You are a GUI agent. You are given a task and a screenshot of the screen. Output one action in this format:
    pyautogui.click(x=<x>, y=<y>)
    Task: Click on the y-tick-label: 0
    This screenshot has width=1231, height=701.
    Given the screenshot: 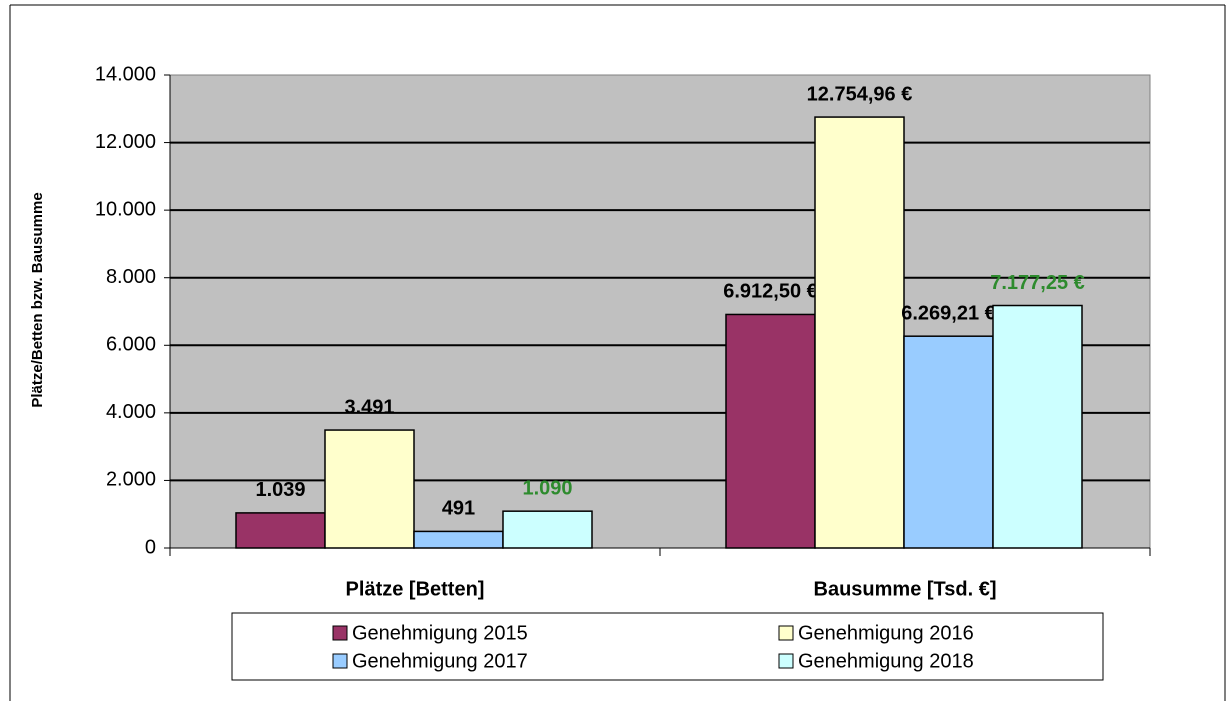 What is the action you would take?
    pyautogui.click(x=150, y=547)
    